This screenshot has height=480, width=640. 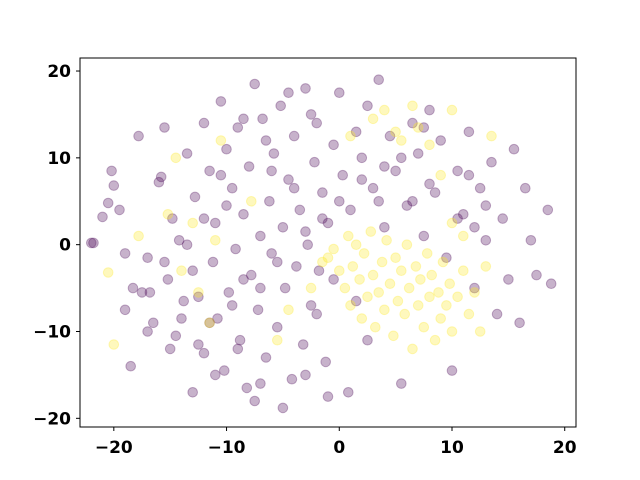 What do you see at coordinates (565, 448) in the screenshot?
I see `x-tick-label: 20` at bounding box center [565, 448].